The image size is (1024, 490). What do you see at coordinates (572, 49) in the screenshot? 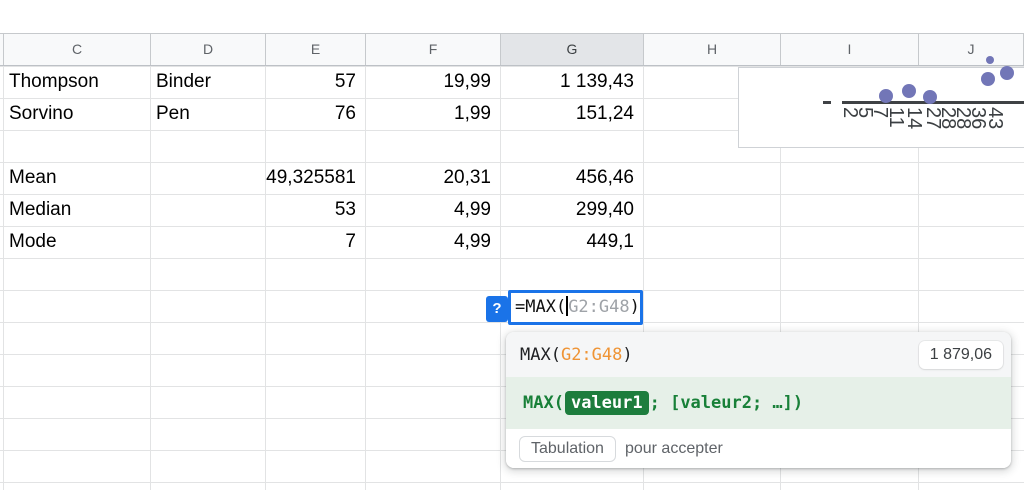
I see `column-header-g: G` at bounding box center [572, 49].